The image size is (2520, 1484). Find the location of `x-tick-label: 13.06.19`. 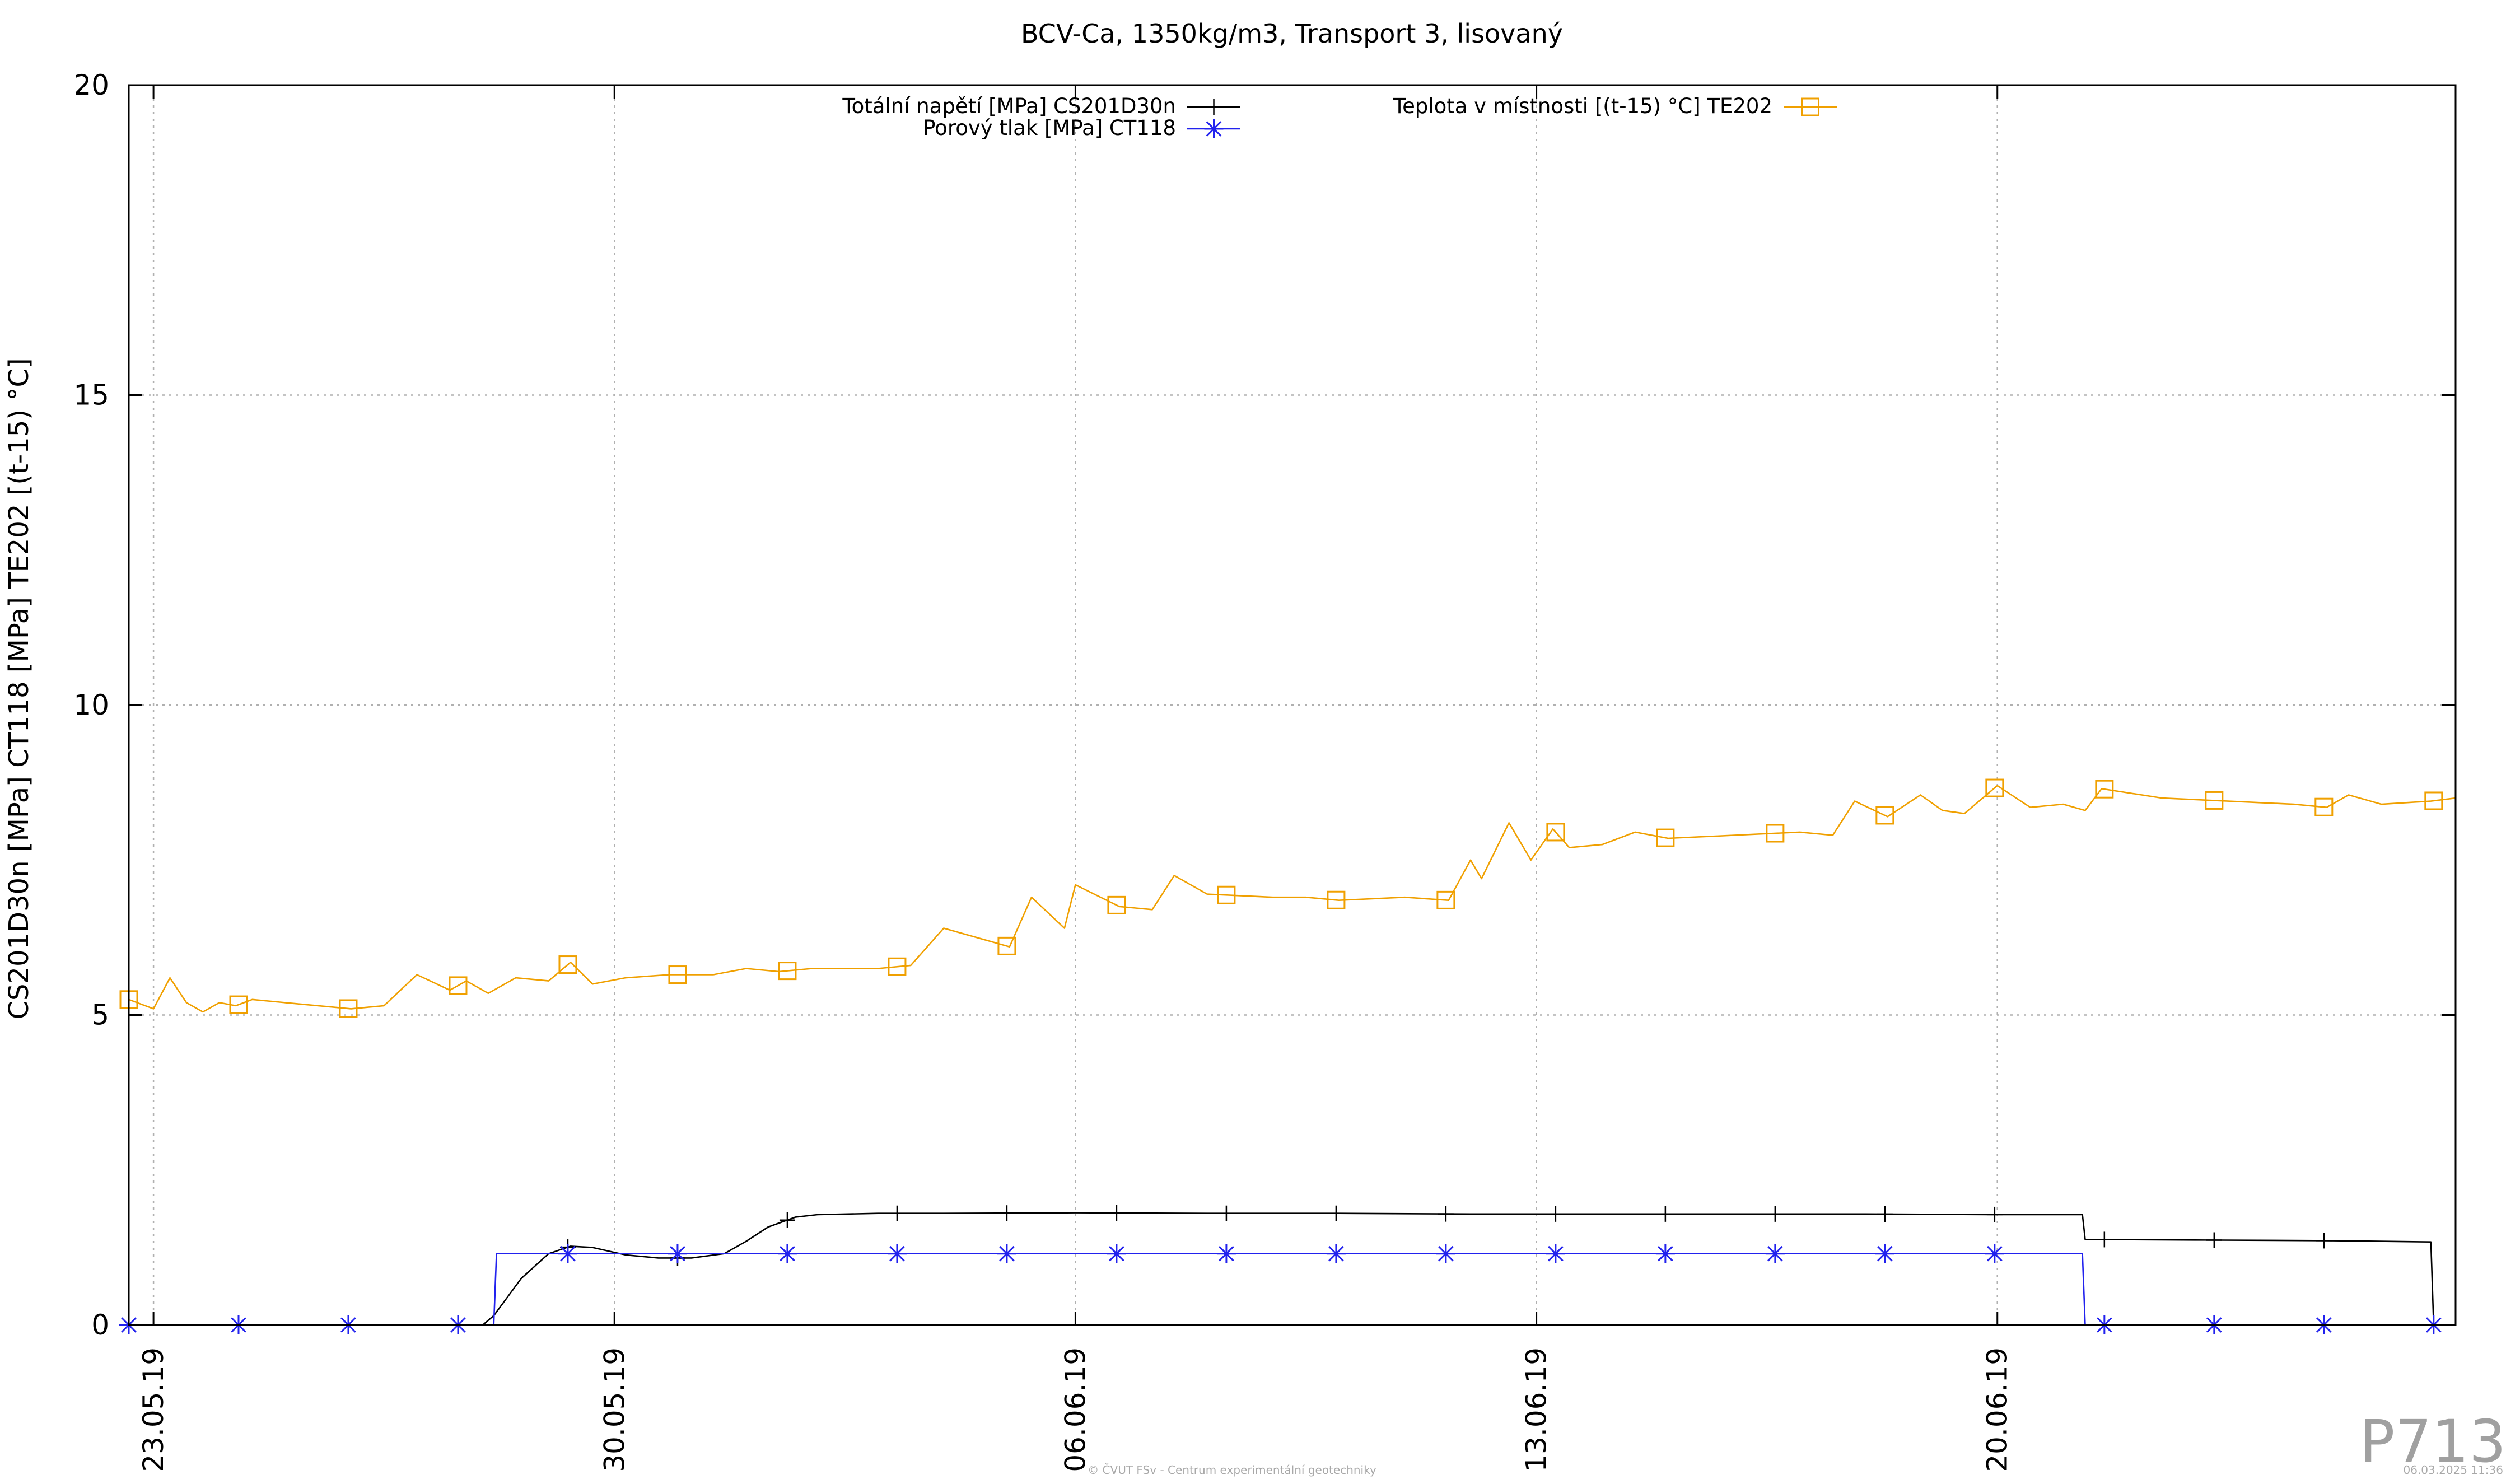

x-tick-label: 13.06.19 is located at coordinates (1537, 1410).